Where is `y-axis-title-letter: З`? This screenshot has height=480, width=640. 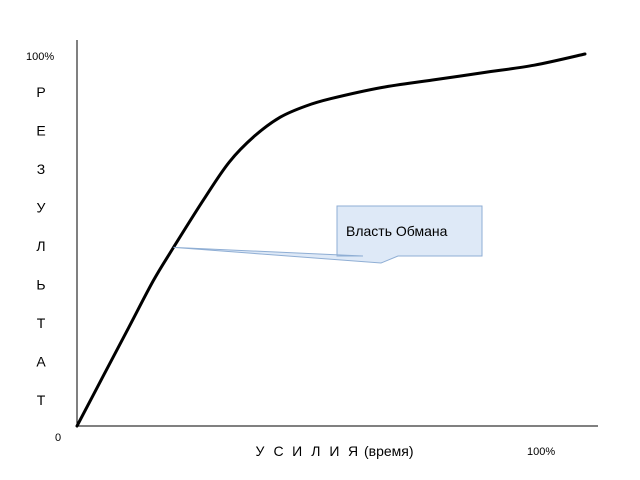 y-axis-title-letter: З is located at coordinates (41, 169).